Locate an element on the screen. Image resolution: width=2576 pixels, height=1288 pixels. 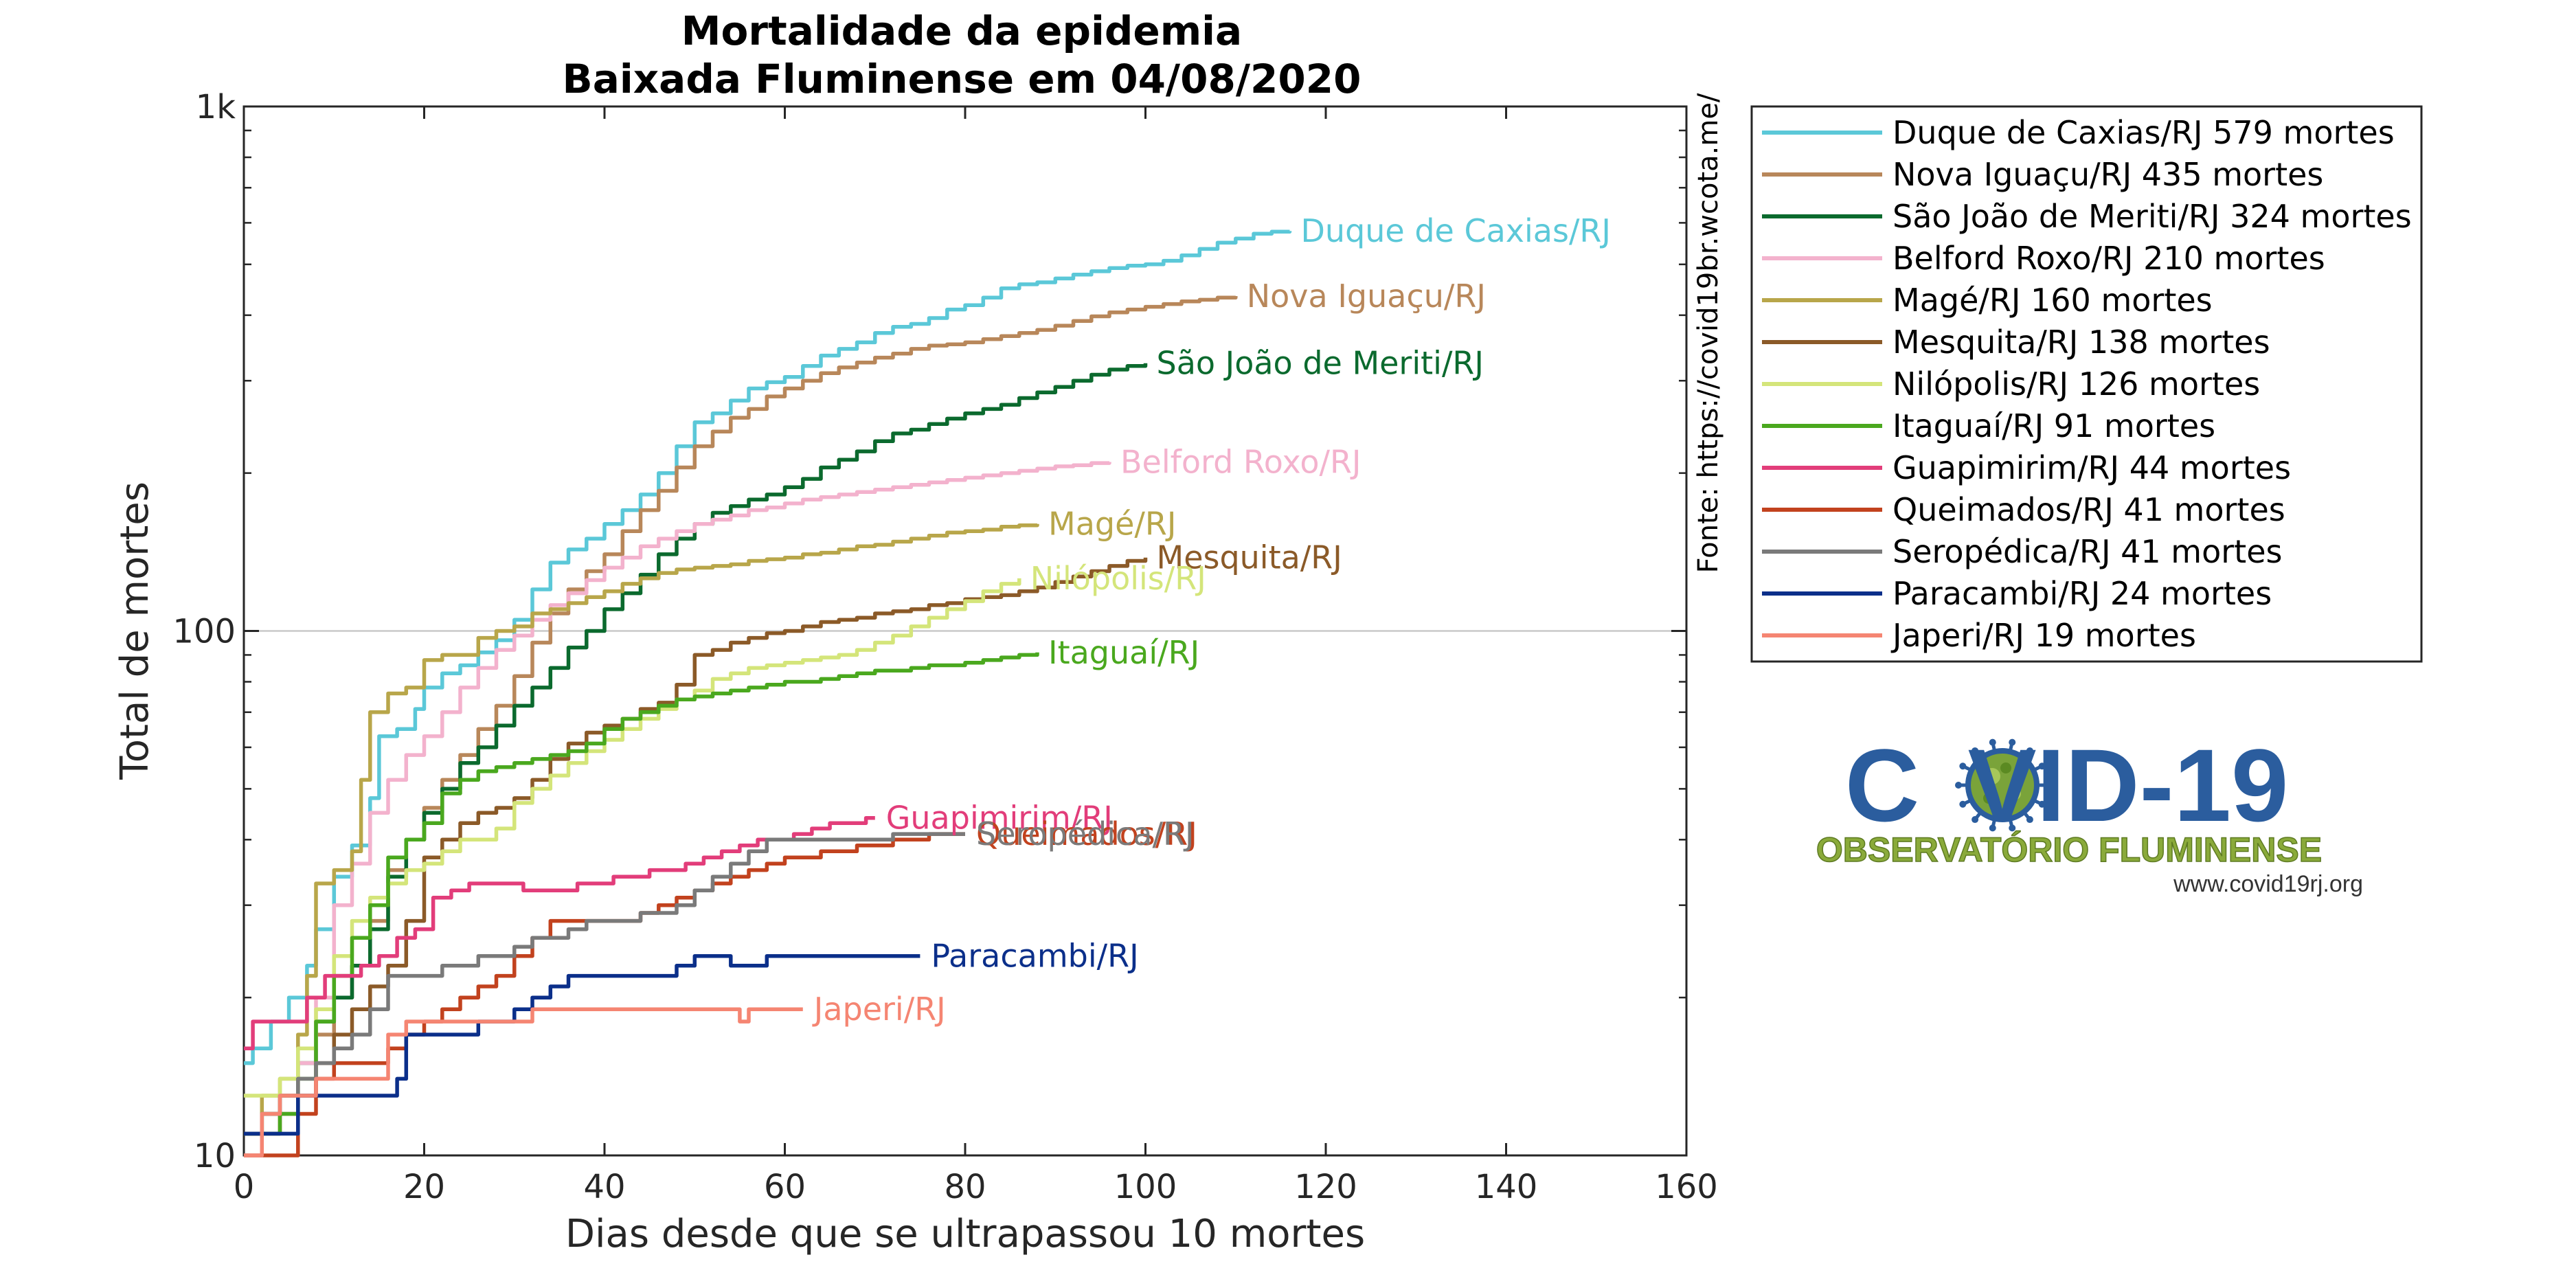
legend-entry: Itaguaí/RJ 91 mortes is located at coordinates (2054, 425).